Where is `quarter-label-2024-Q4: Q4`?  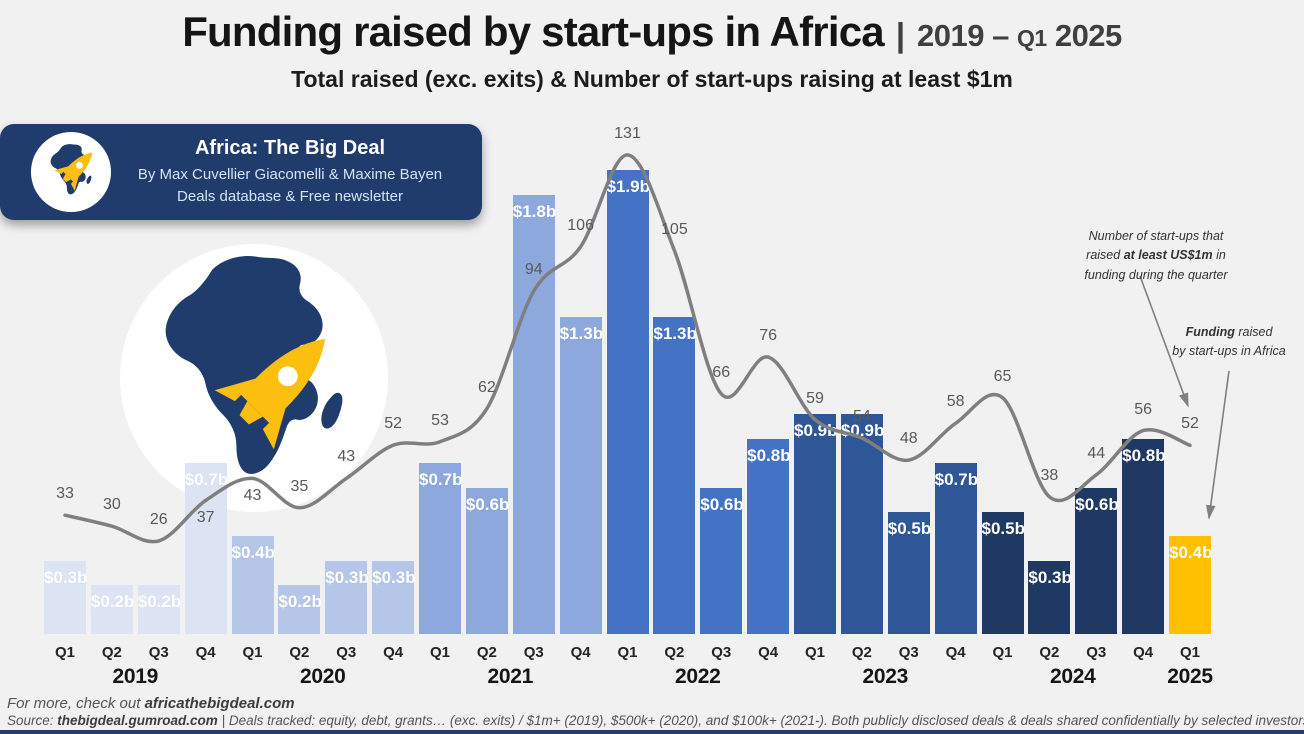
quarter-label-2024-Q4: Q4 is located at coordinates (1143, 652).